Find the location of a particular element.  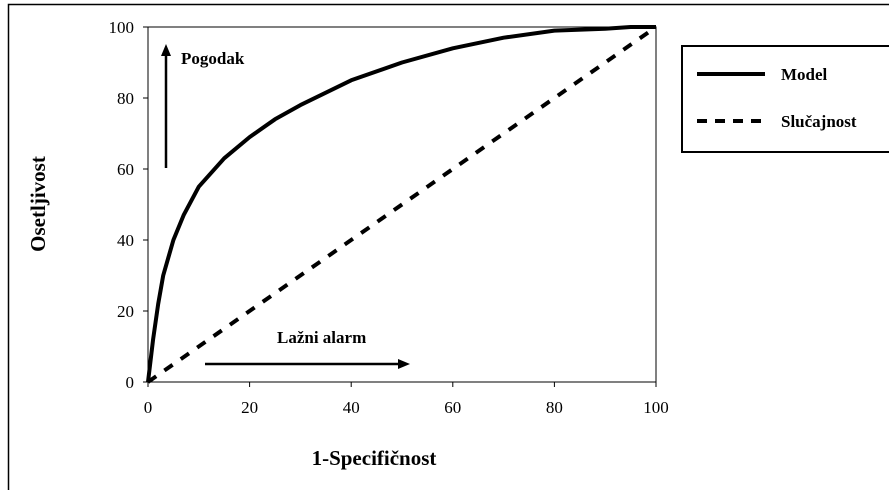

y-tick-label: 40 is located at coordinates (125, 240).